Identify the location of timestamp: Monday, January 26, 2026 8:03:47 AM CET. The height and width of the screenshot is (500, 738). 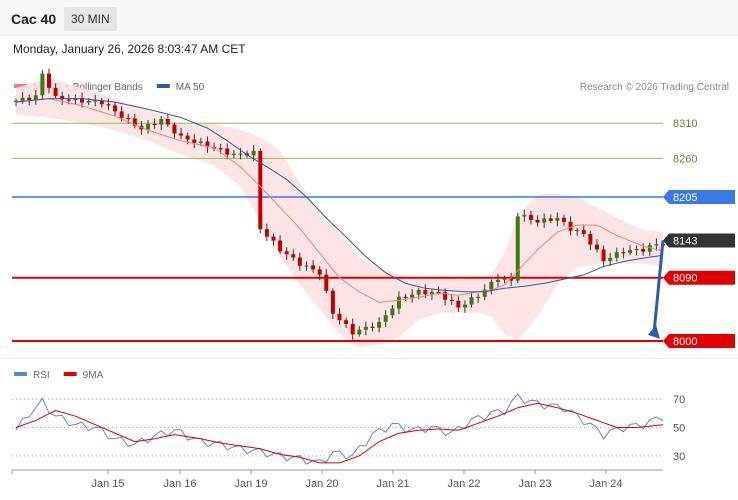
(129, 49).